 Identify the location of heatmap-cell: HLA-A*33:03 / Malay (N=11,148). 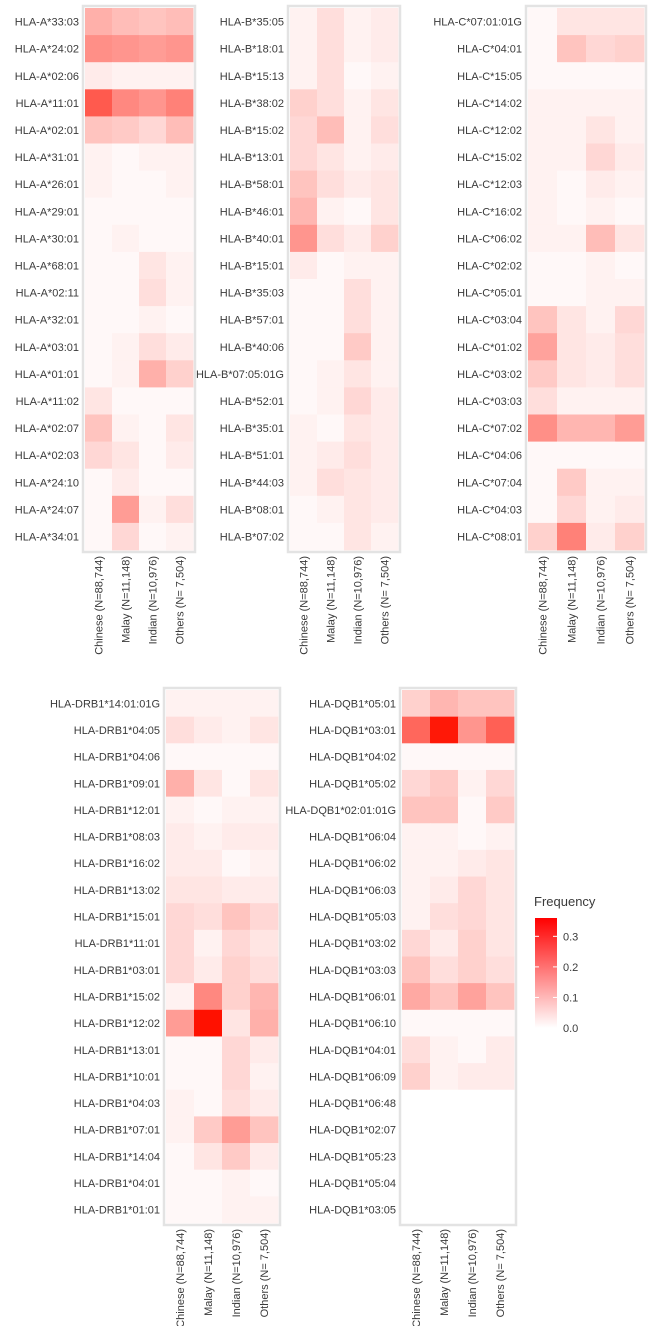
(126, 22).